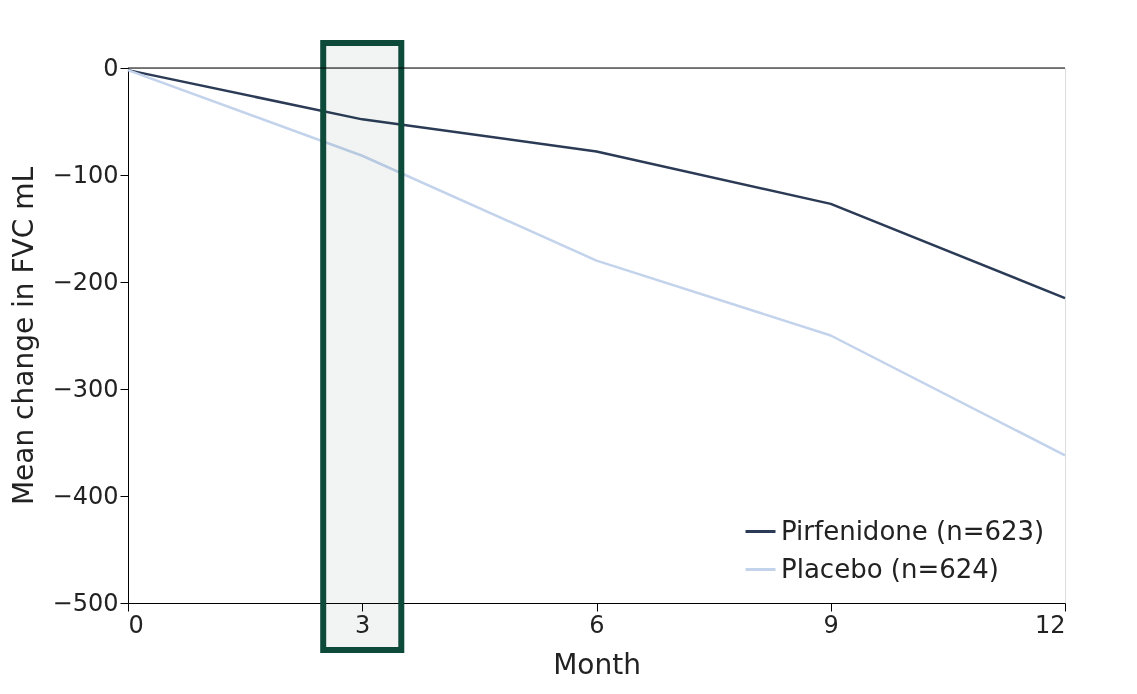  What do you see at coordinates (913, 530) in the screenshot?
I see `legend-label: Pirfenidone (n=623)` at bounding box center [913, 530].